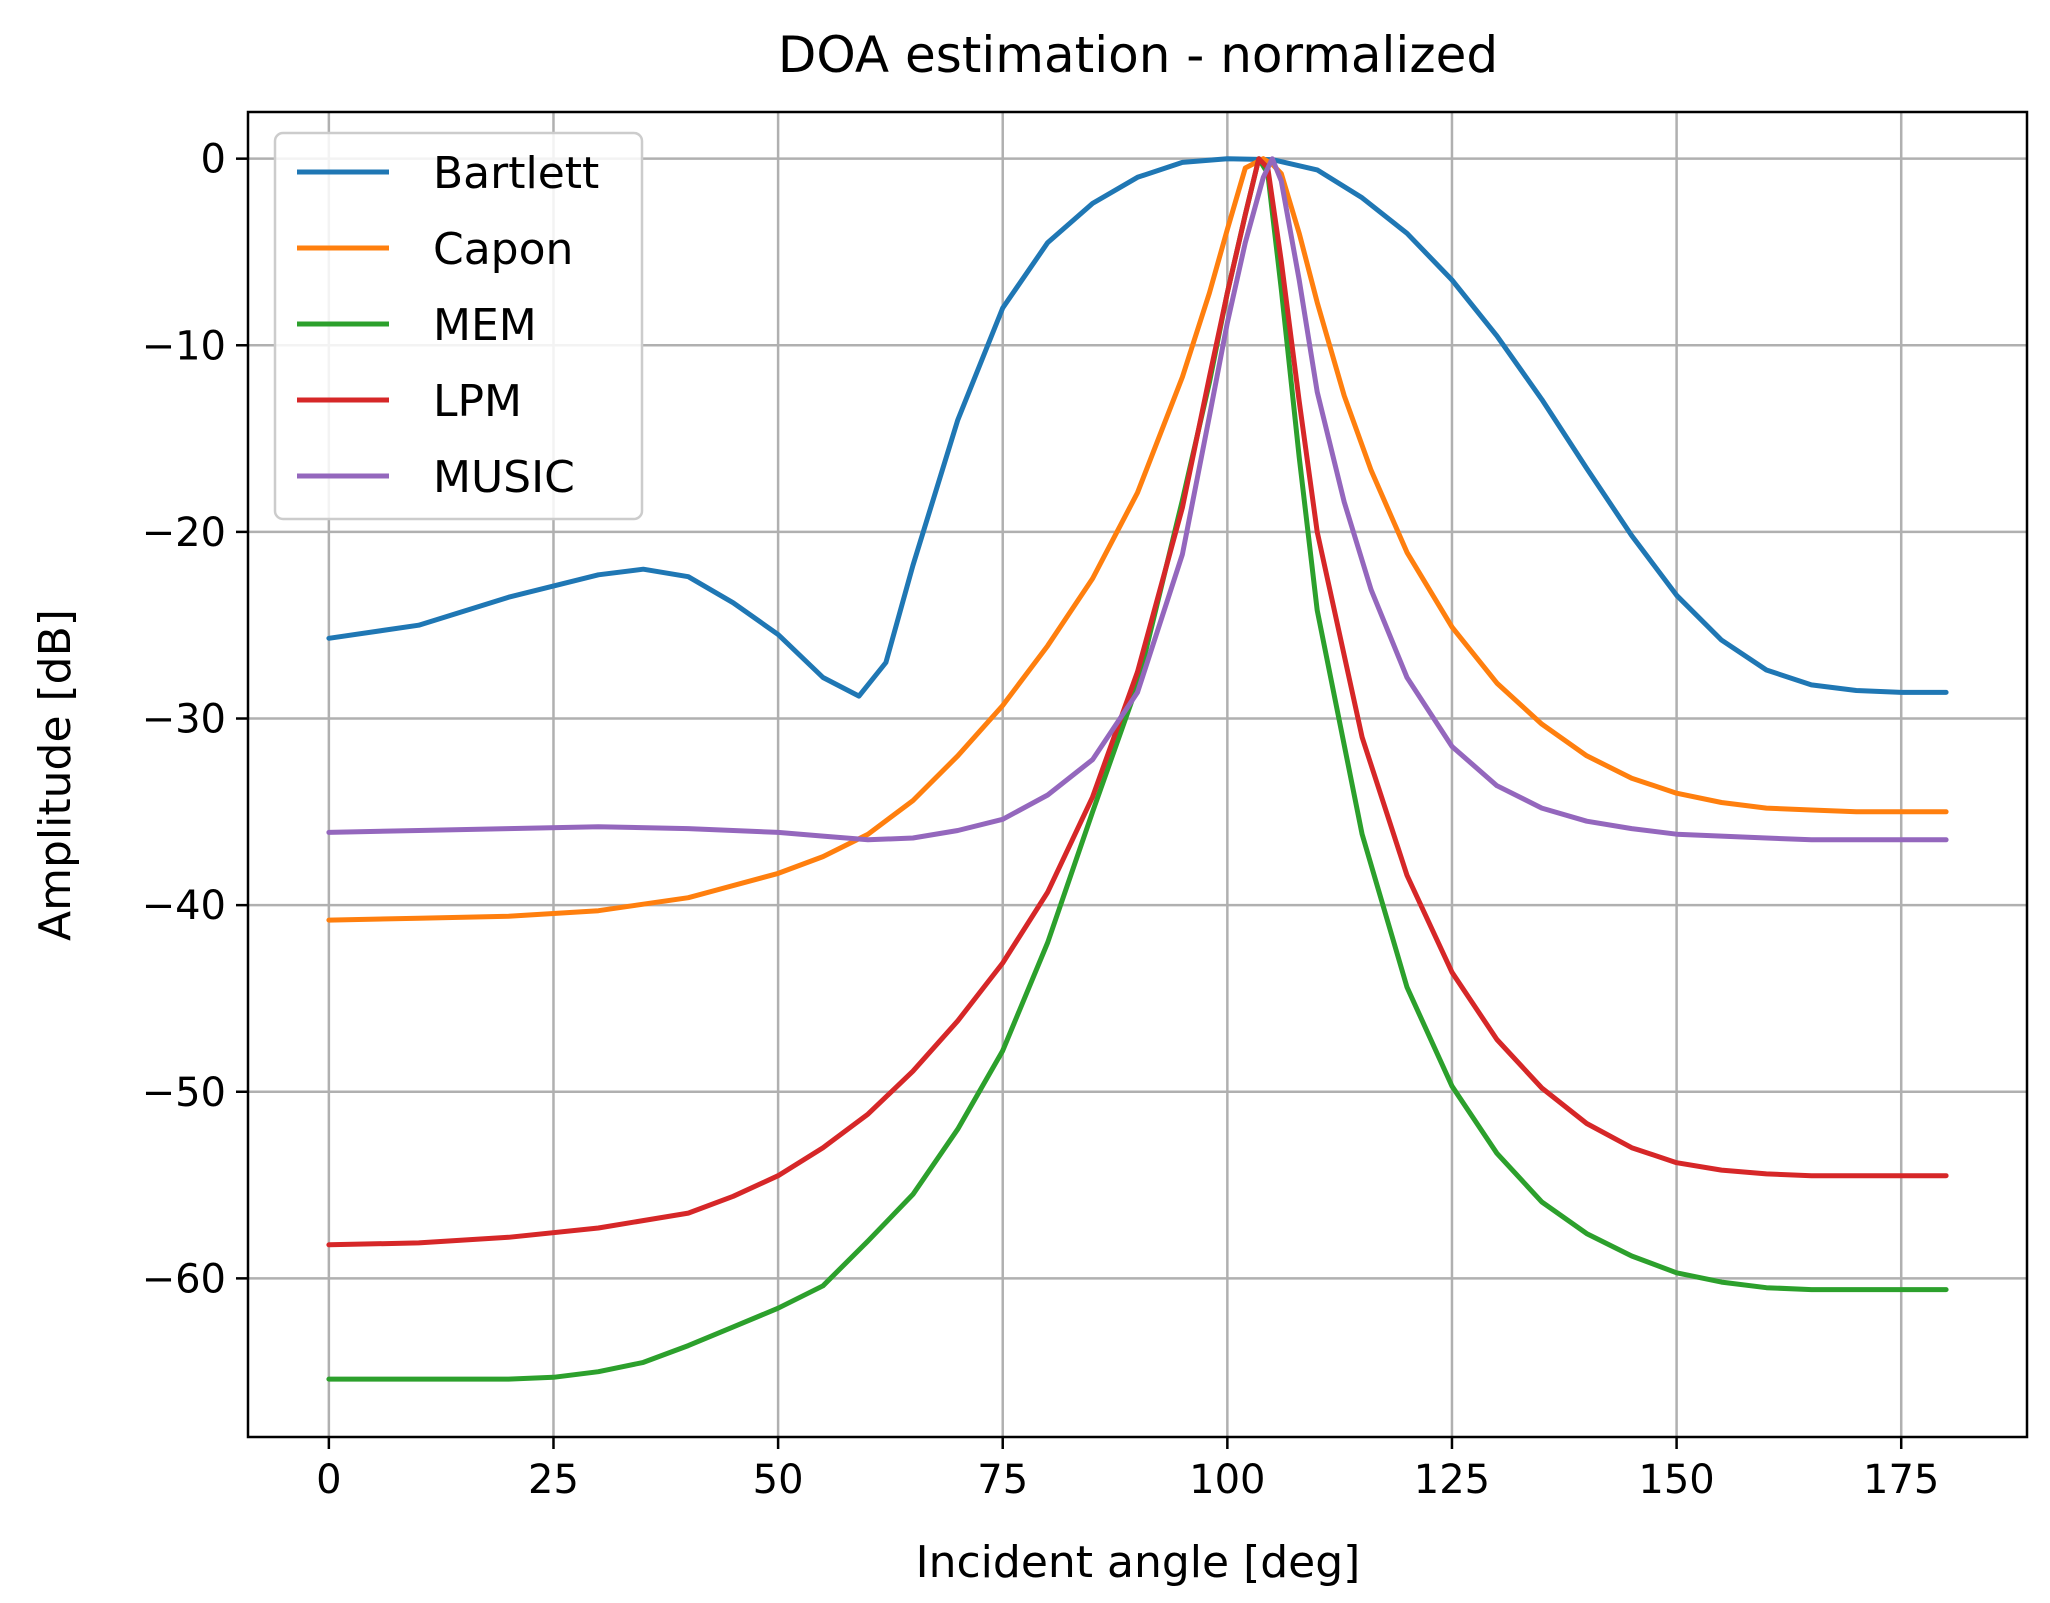 Image resolution: width=2050 pixels, height=1603 pixels. I want to click on legend-box, so click(458, 326).